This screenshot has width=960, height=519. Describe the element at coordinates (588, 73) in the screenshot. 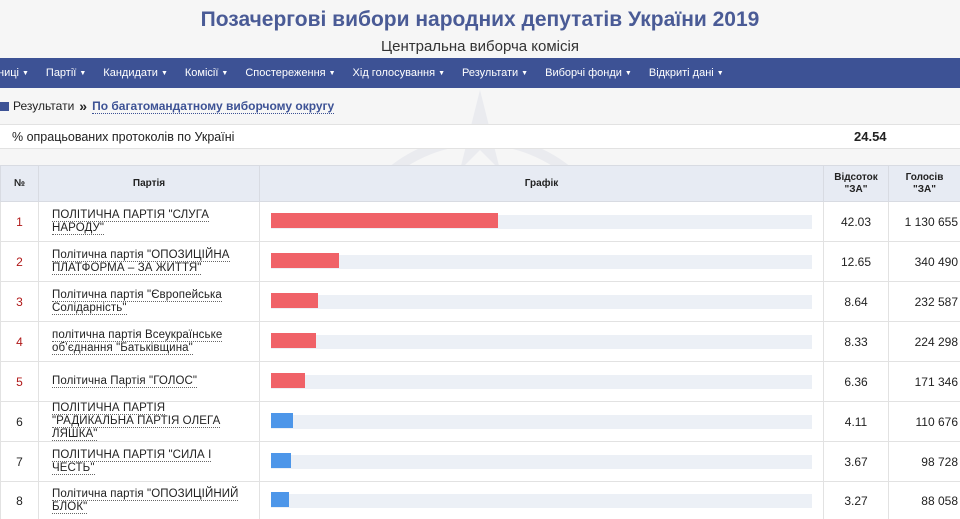

I see `nav-item-election-funds: Виборчі фонди ▼` at that location.